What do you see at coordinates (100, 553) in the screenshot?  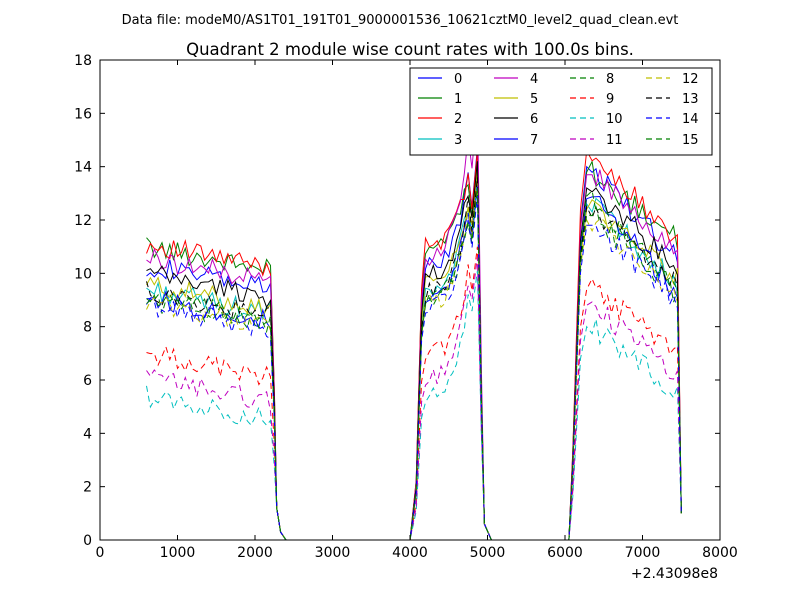 I see `x-tick-label: 0` at bounding box center [100, 553].